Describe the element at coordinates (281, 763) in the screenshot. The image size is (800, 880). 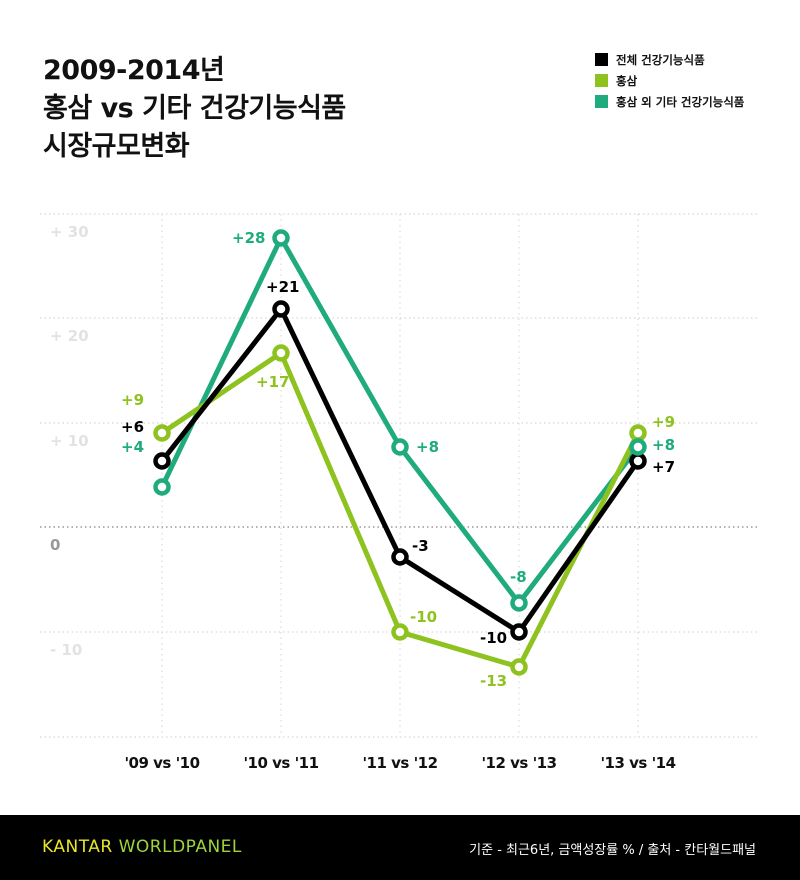
I see `x-tick-10-11: '10 vs '11` at that location.